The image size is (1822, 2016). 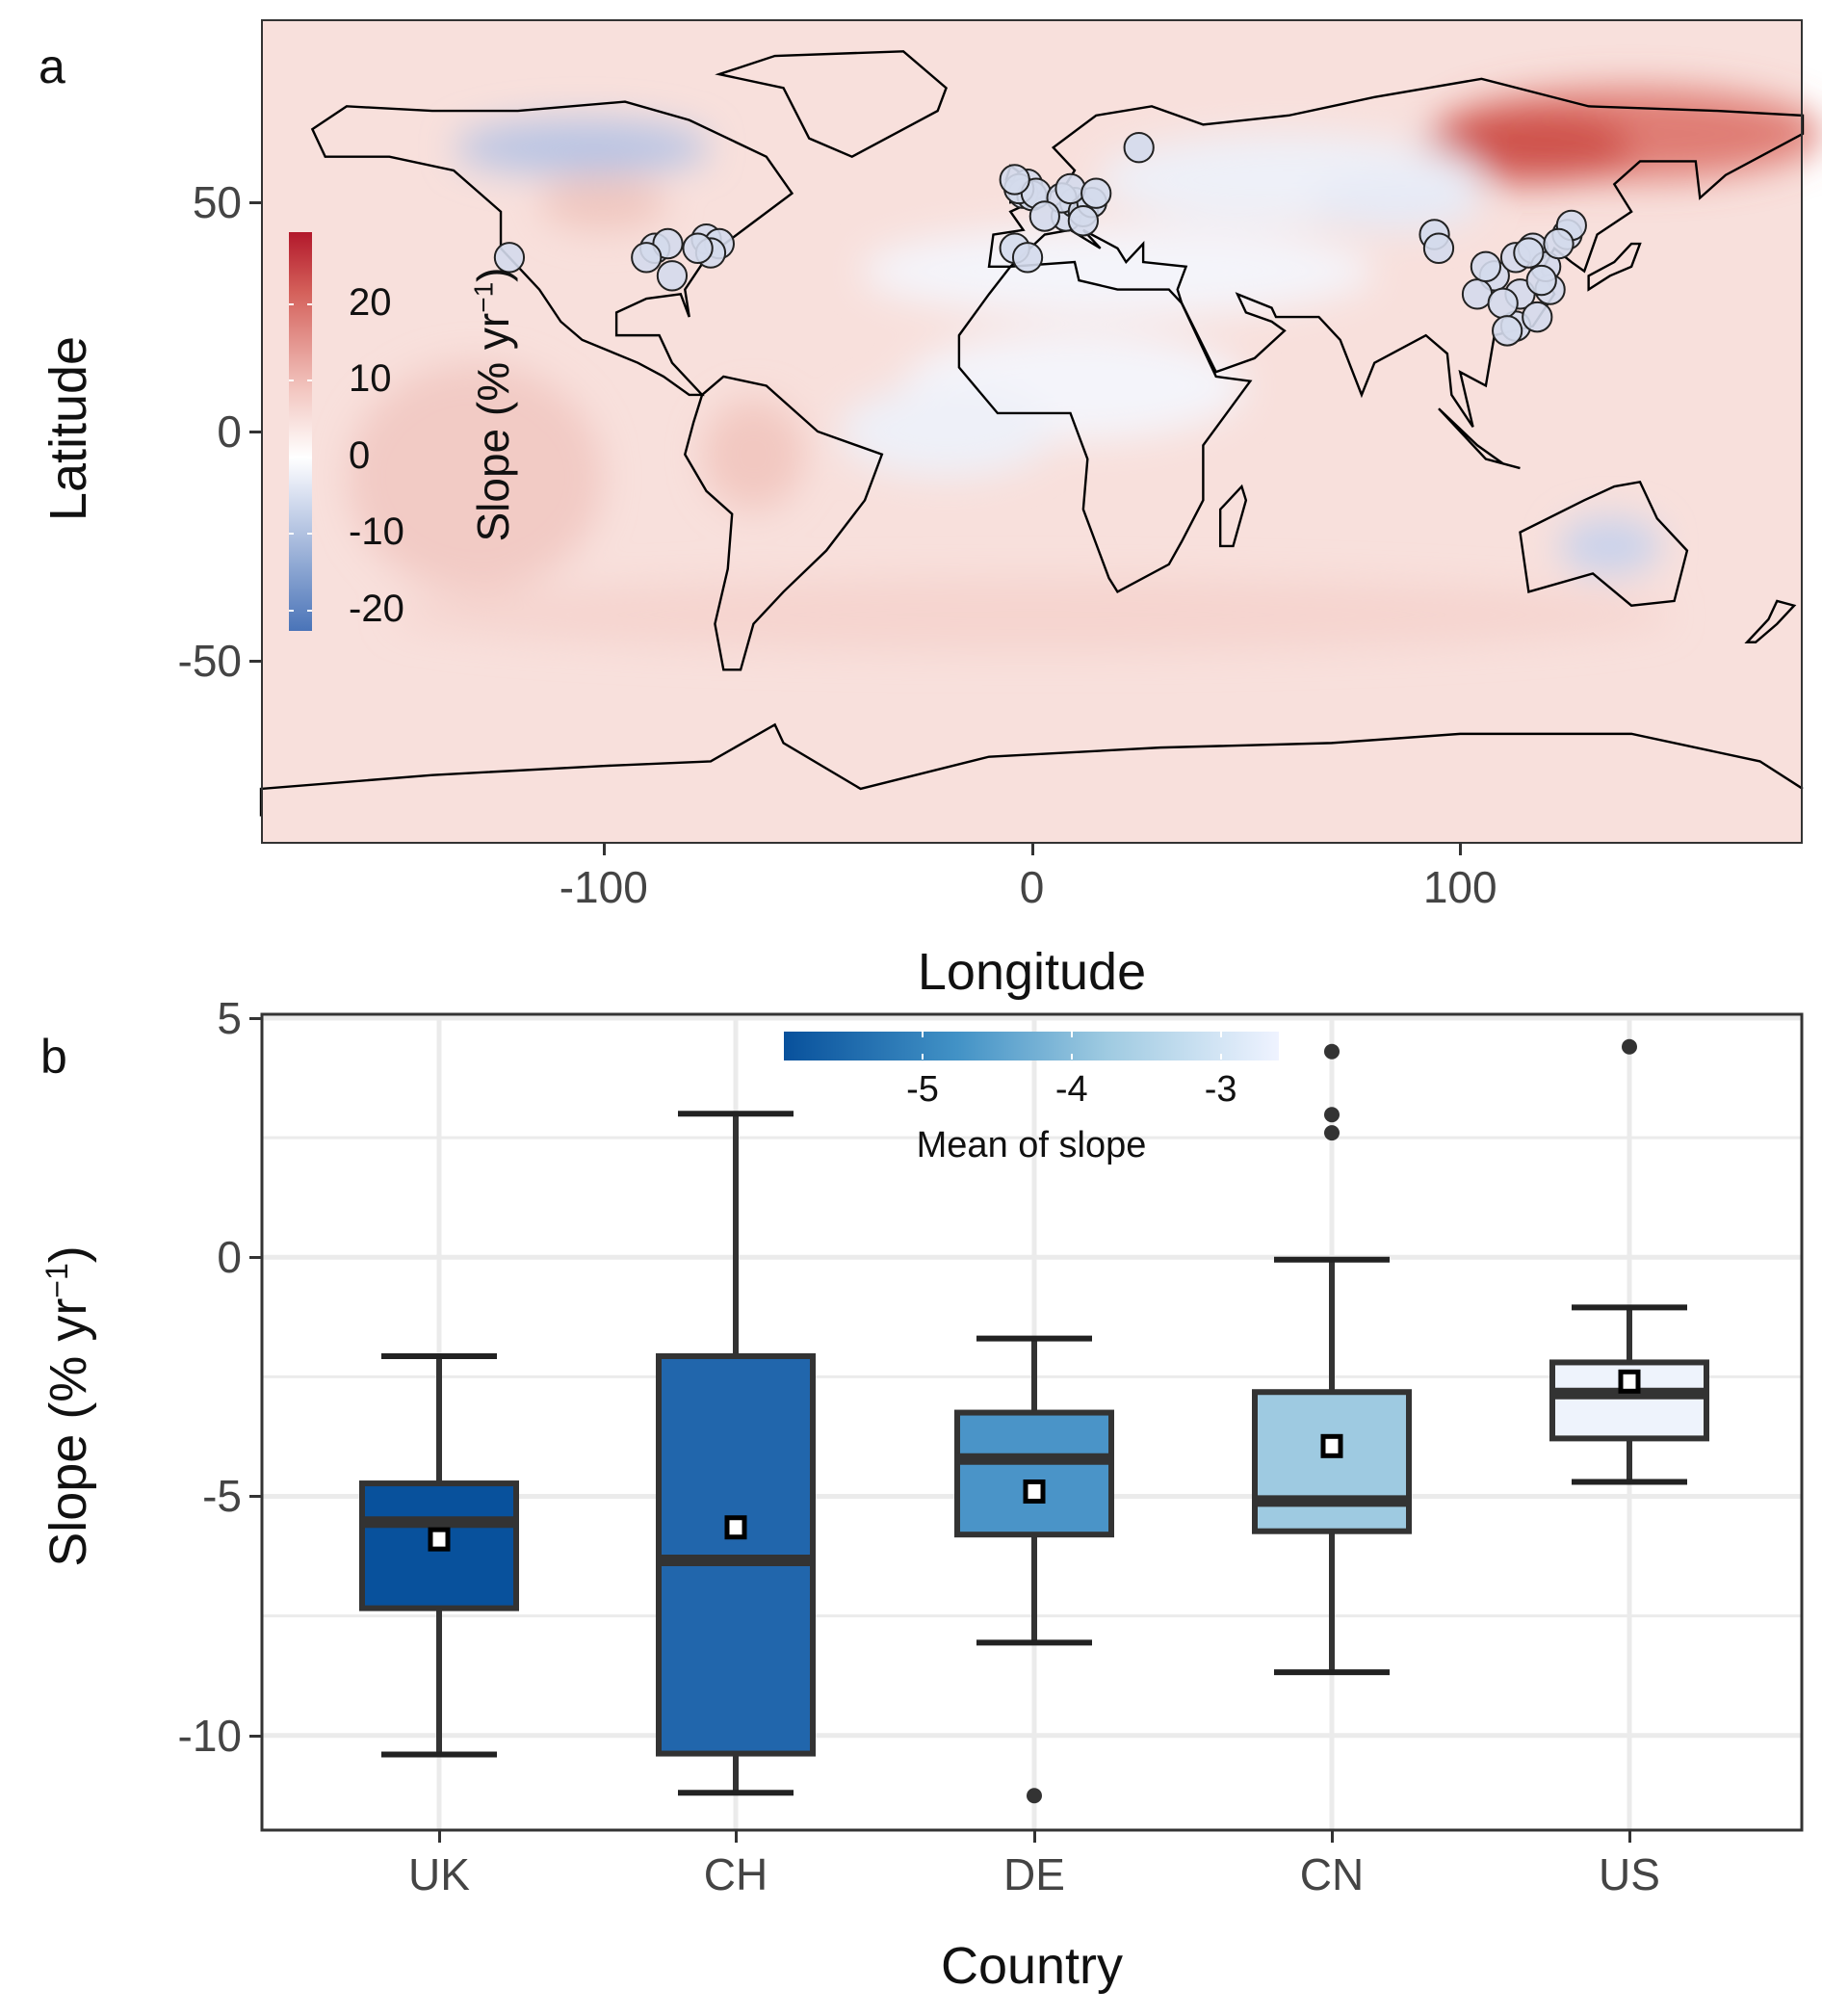 What do you see at coordinates (1479, 438) in the screenshot?
I see `coastline-indonesia` at bounding box center [1479, 438].